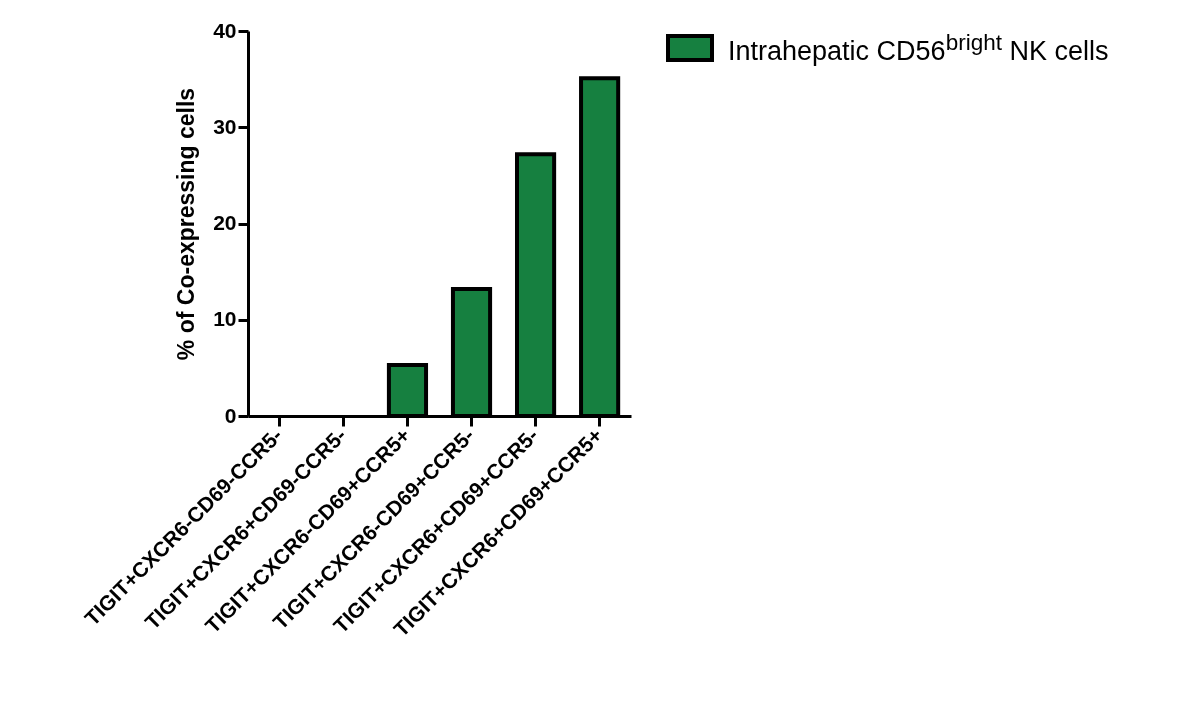 The width and height of the screenshot is (1186, 724). Describe the element at coordinates (225, 319) in the screenshot. I see `y-tick-label: 10` at that location.